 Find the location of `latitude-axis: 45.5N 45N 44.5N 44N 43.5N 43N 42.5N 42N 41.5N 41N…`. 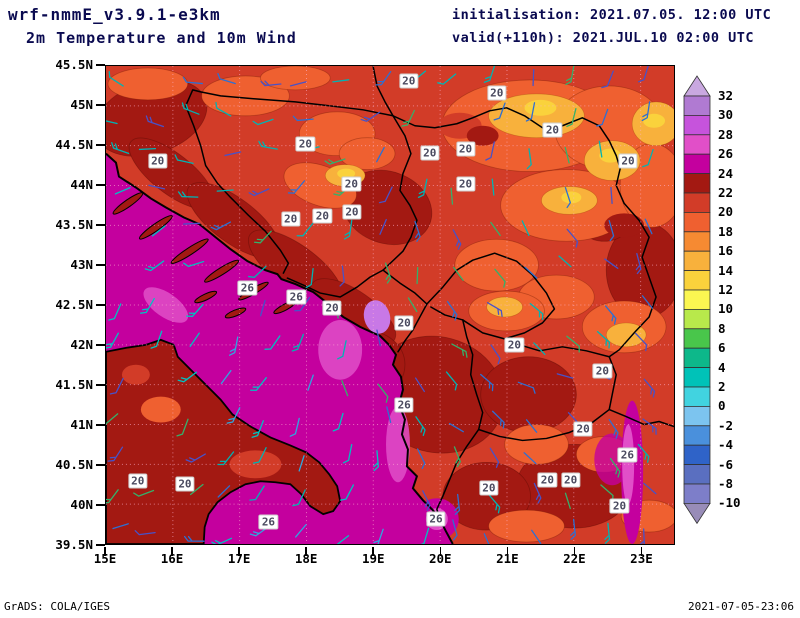

latitude-axis: 45.5N 45N 44.5N 44N 43.5N 43N 42.5N 42N 41.5N 41N… is located at coordinates (75, 304).